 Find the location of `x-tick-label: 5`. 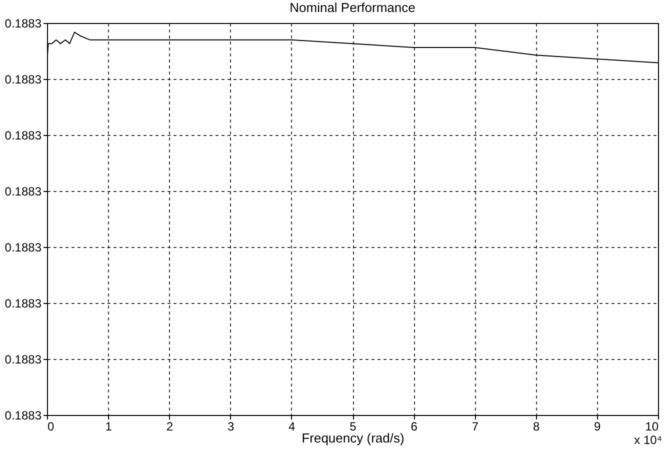

x-tick-label: 5 is located at coordinates (353, 427).